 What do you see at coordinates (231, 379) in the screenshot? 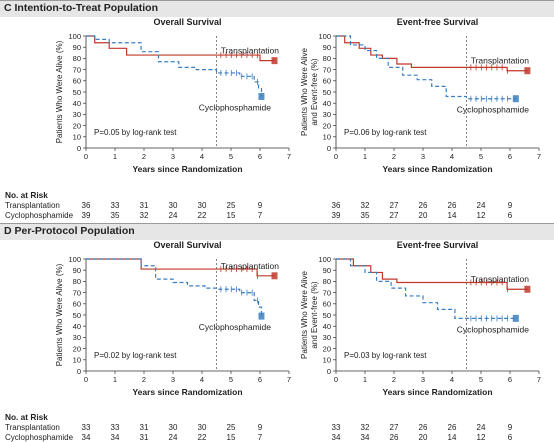
I see `p1-c0-xtick-label: 5` at bounding box center [231, 379].